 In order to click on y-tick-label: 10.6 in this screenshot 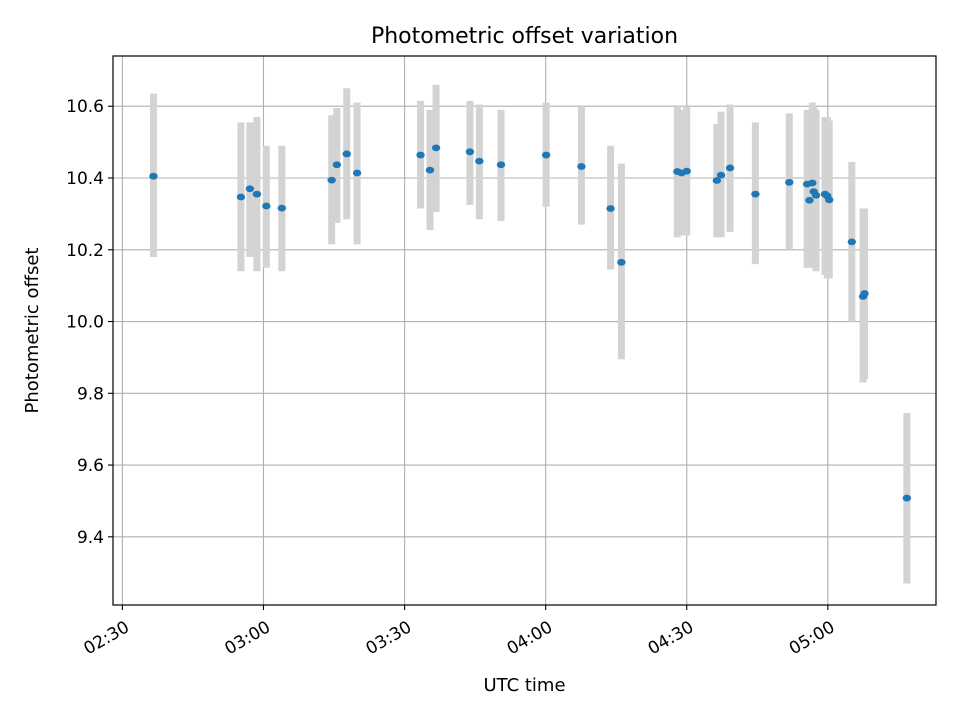, I will do `click(85, 107)`.